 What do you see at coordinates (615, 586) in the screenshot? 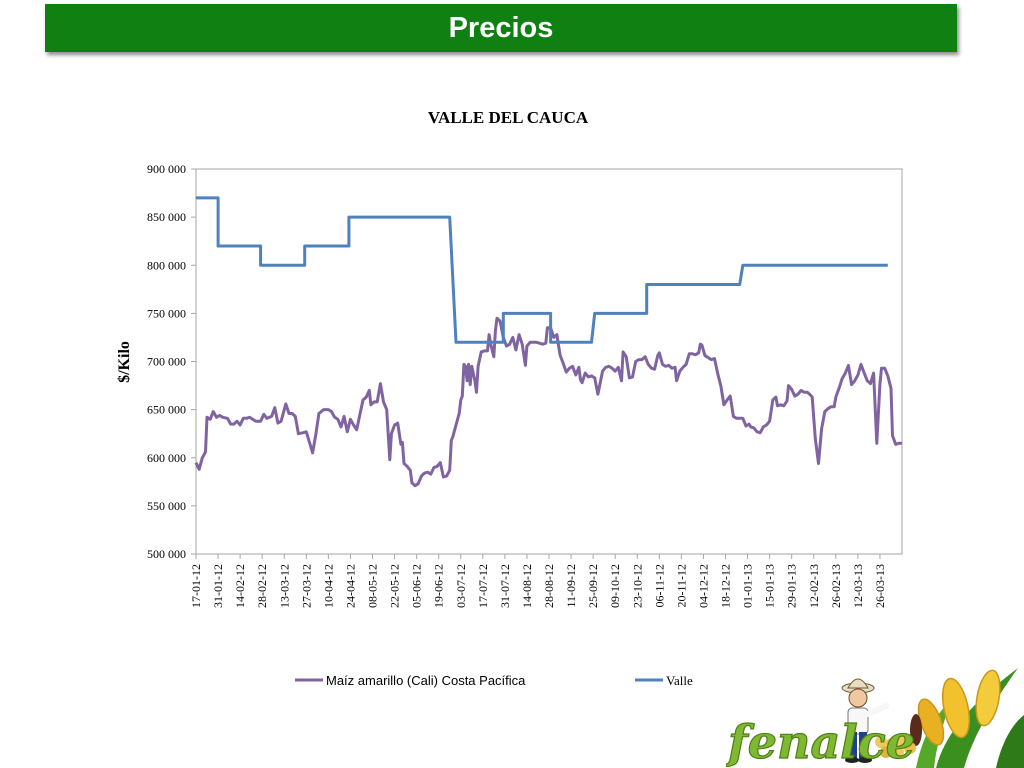
I see `x-tick-label: 09-10-12` at bounding box center [615, 586].